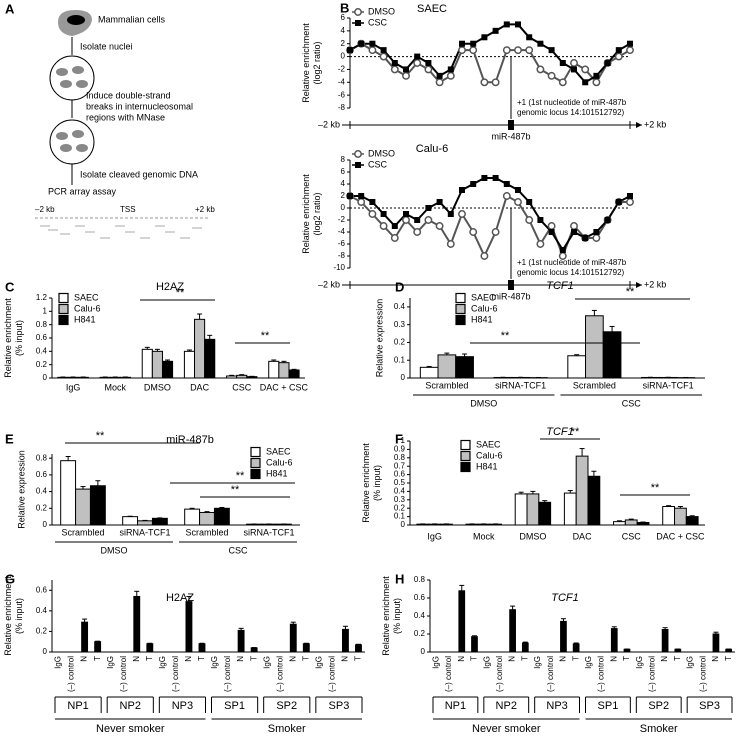 This screenshot has height=739, width=755. I want to click on x-tick-label: miR-487b, so click(510, 296).